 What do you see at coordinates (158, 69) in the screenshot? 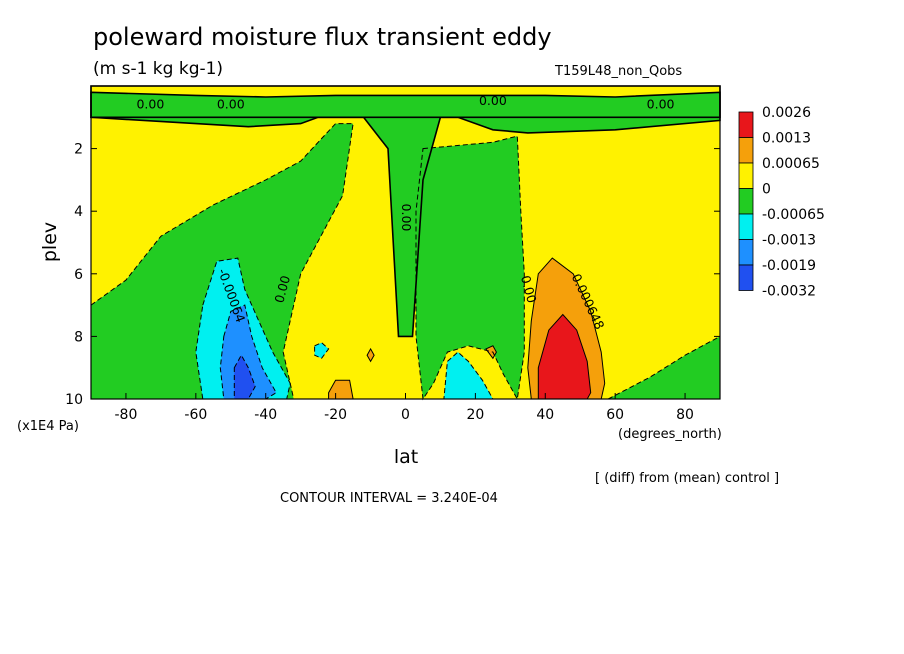
I see `chart-units: (m s-1 kg kg-1)` at bounding box center [158, 69].